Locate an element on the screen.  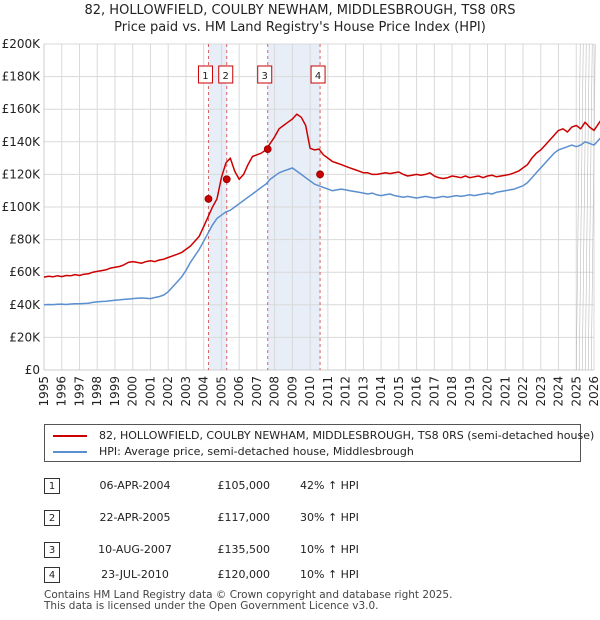
y-tick-label: £120K is located at coordinates (22, 174).